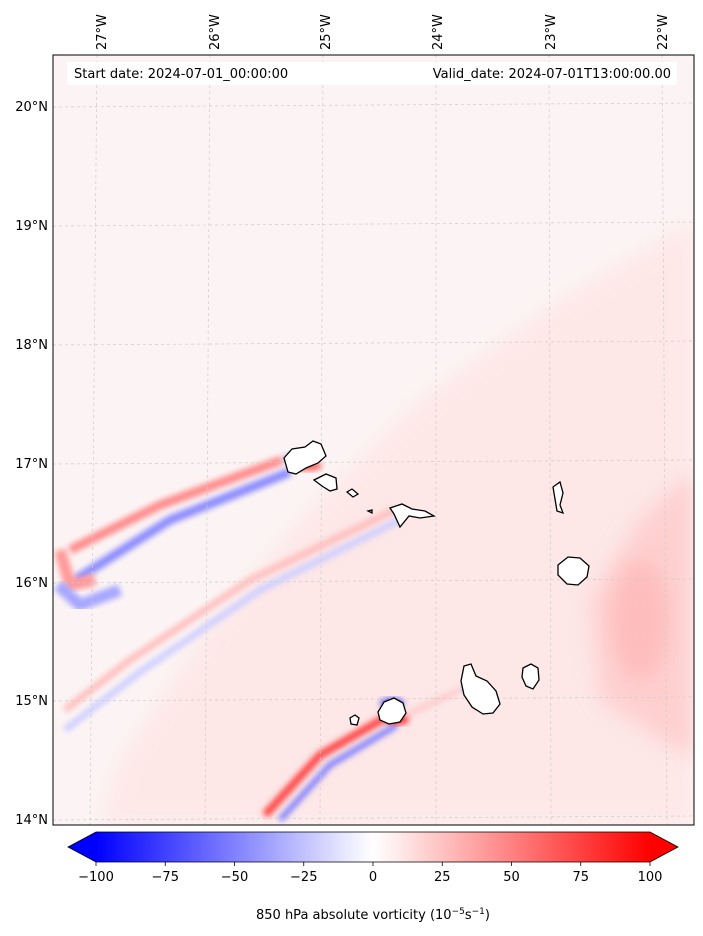 This screenshot has height=936, width=703. What do you see at coordinates (664, 847) in the screenshot?
I see `colorbar-extend-max` at bounding box center [664, 847].